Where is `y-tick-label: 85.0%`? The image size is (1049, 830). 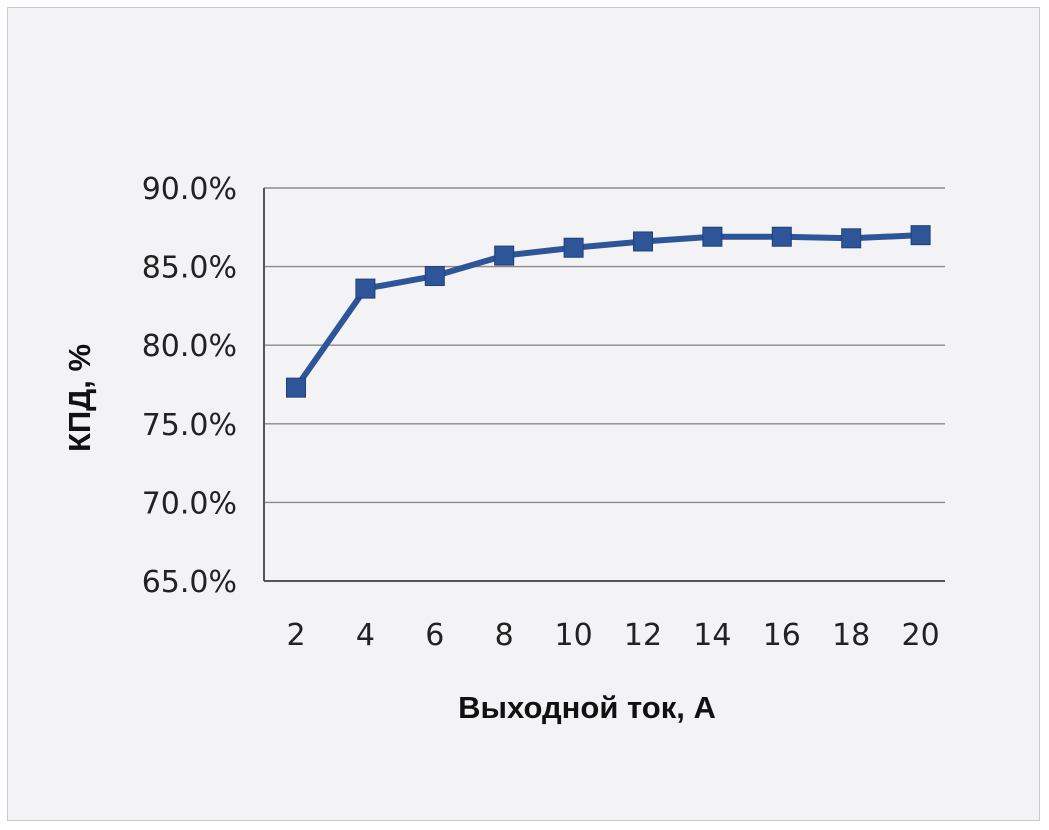
y-tick-label: 85.0% is located at coordinates (189, 268).